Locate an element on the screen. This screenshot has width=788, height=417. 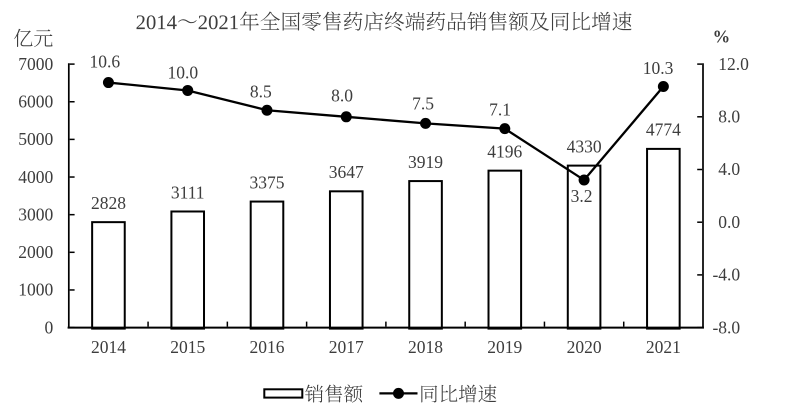
svg-text: 3.2 is located at coordinates (582, 196).